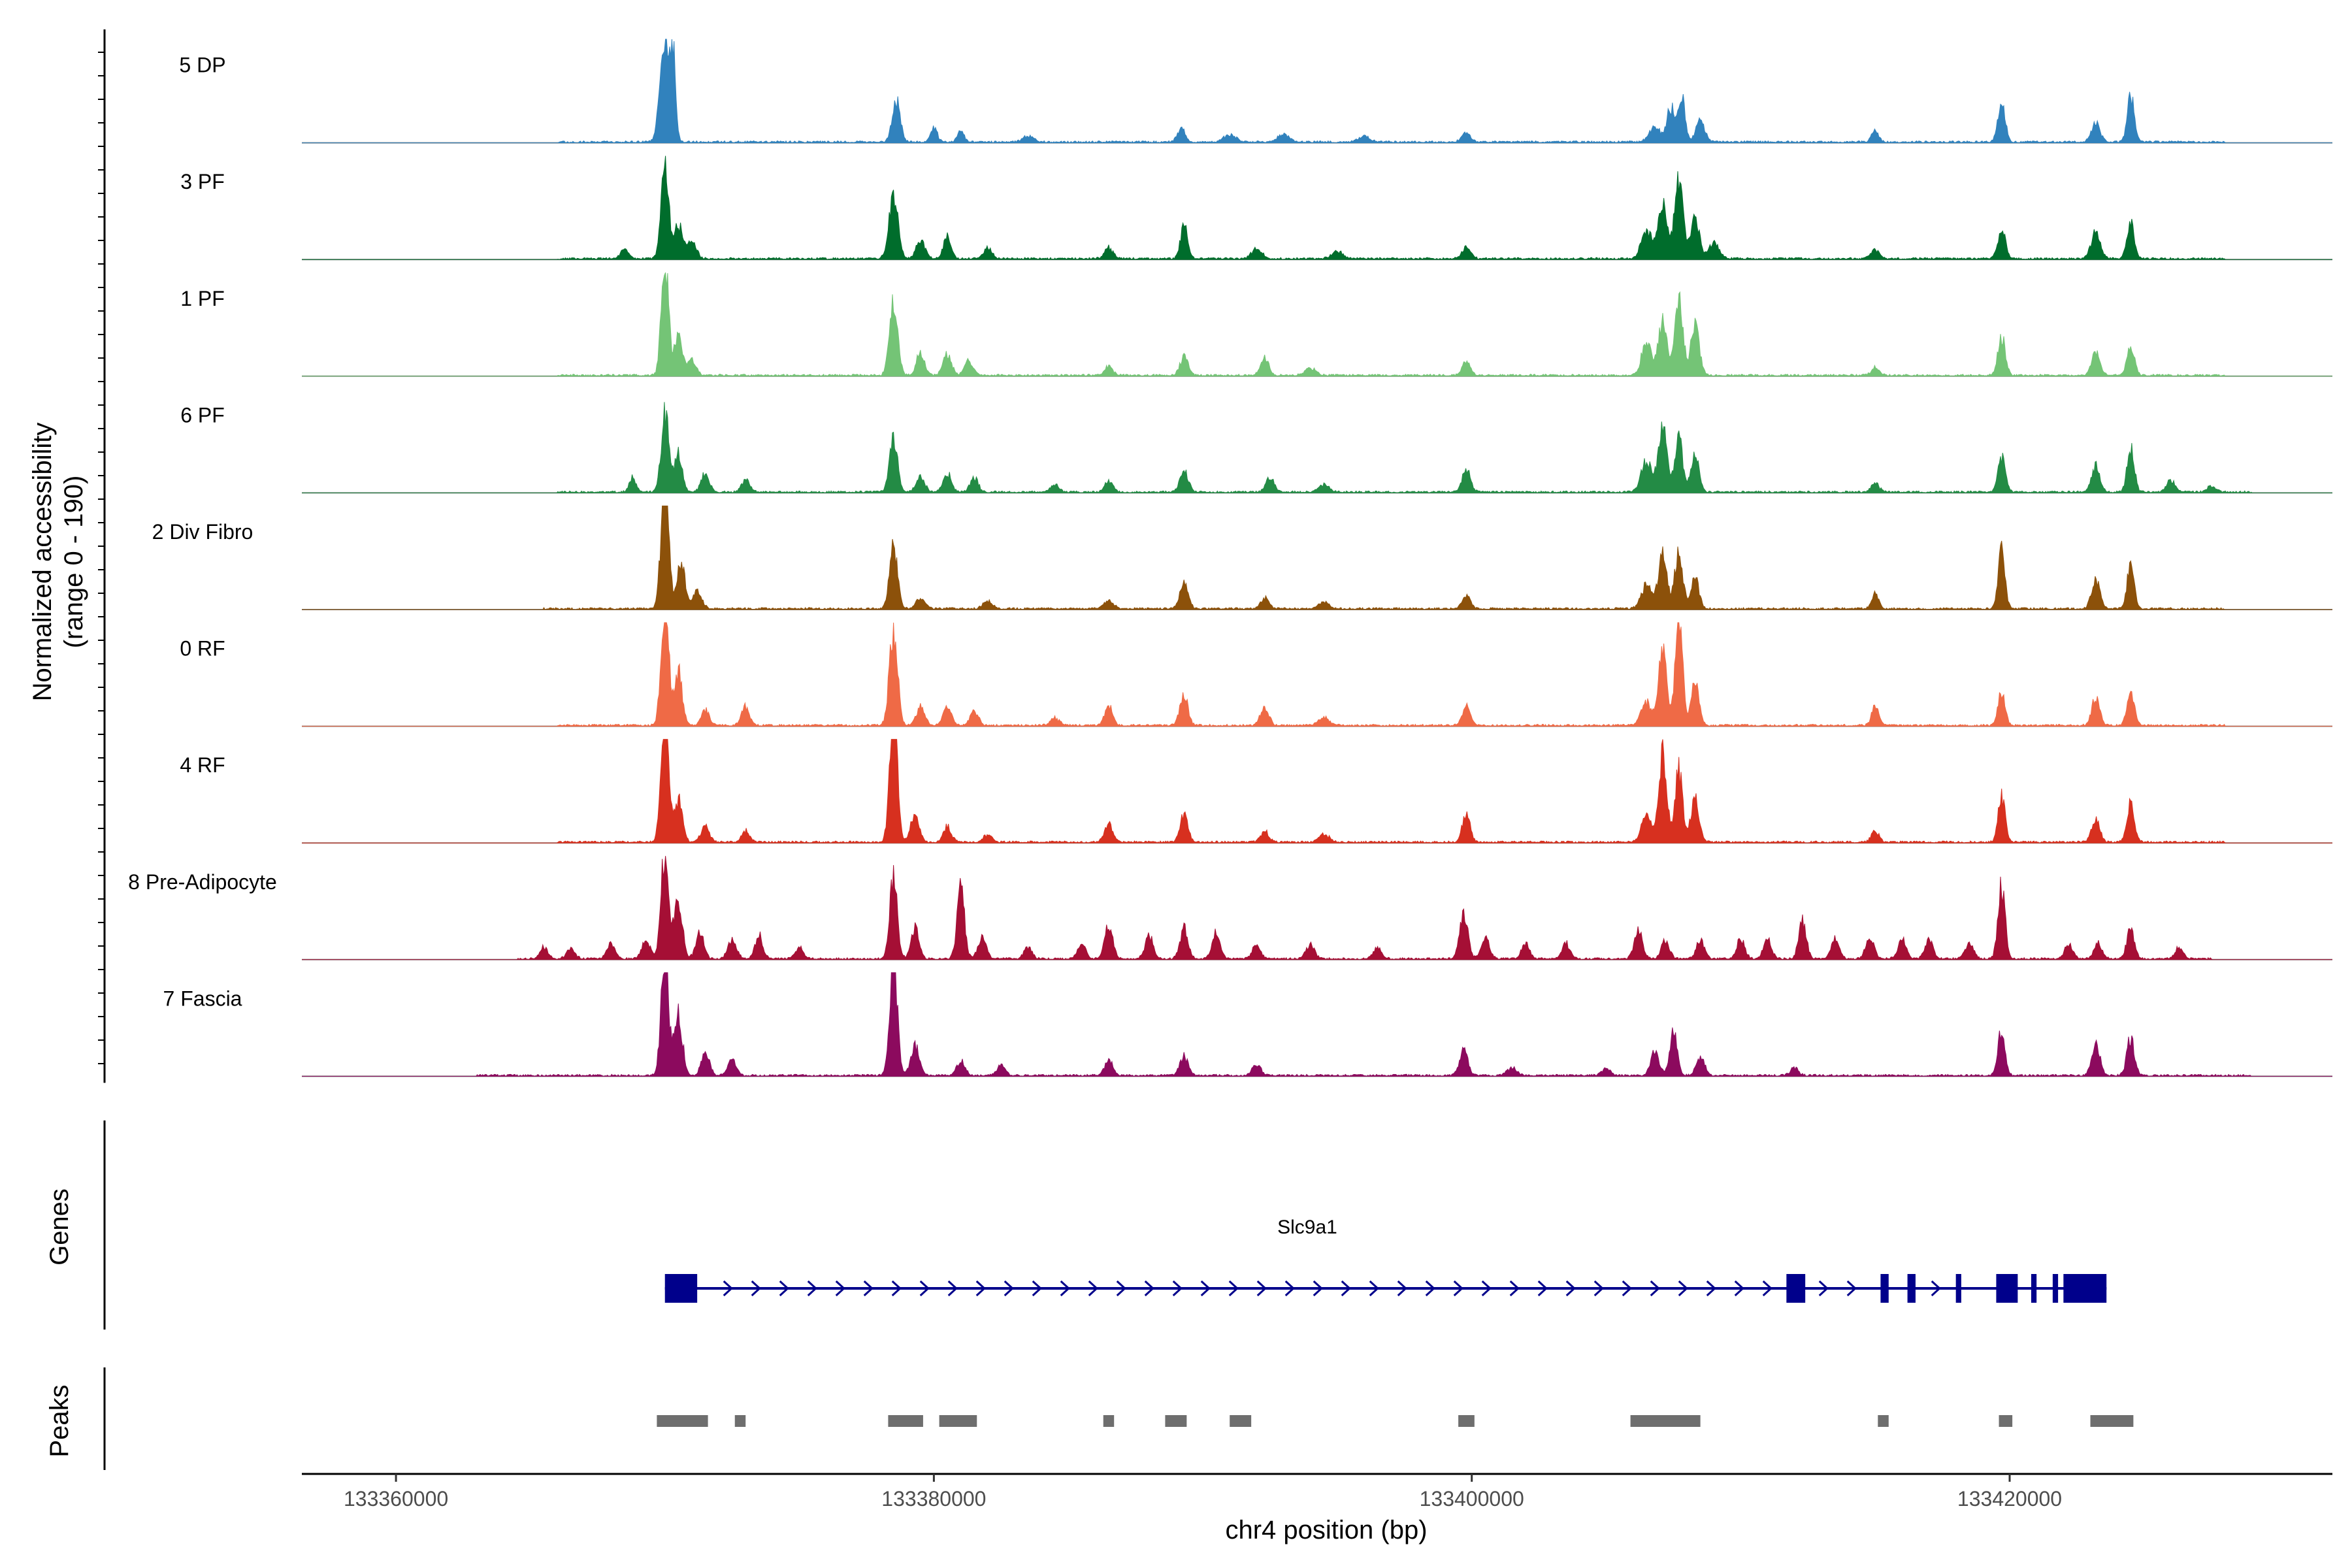  I want to click on track-label: 6 PF, so click(202, 415).